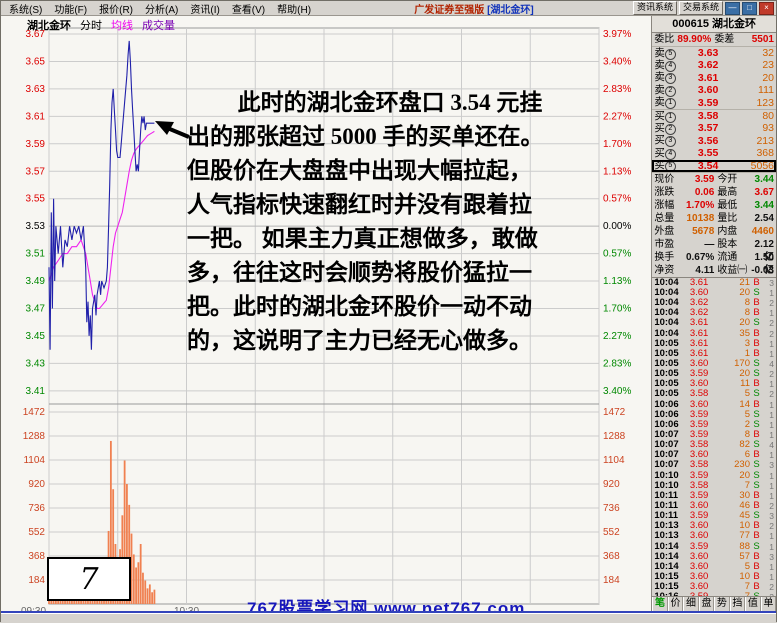  I want to click on weibi-row: 委比 89.90% 委差 5501, so click(714, 40).